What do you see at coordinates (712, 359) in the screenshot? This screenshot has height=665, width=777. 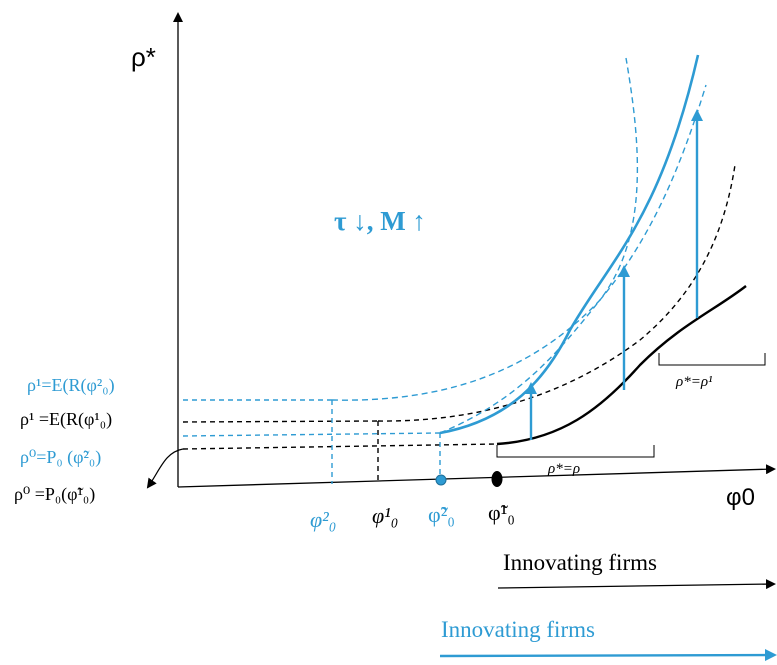 I see `upper-bracket` at bounding box center [712, 359].